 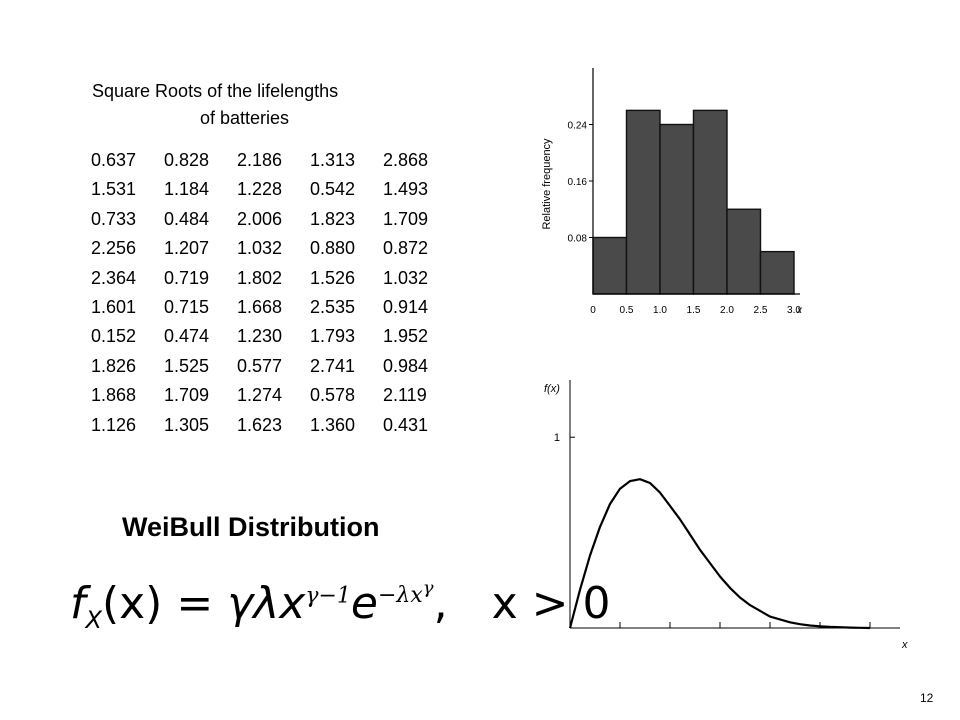 I want to click on density-x-label: x, so click(x=904, y=645).